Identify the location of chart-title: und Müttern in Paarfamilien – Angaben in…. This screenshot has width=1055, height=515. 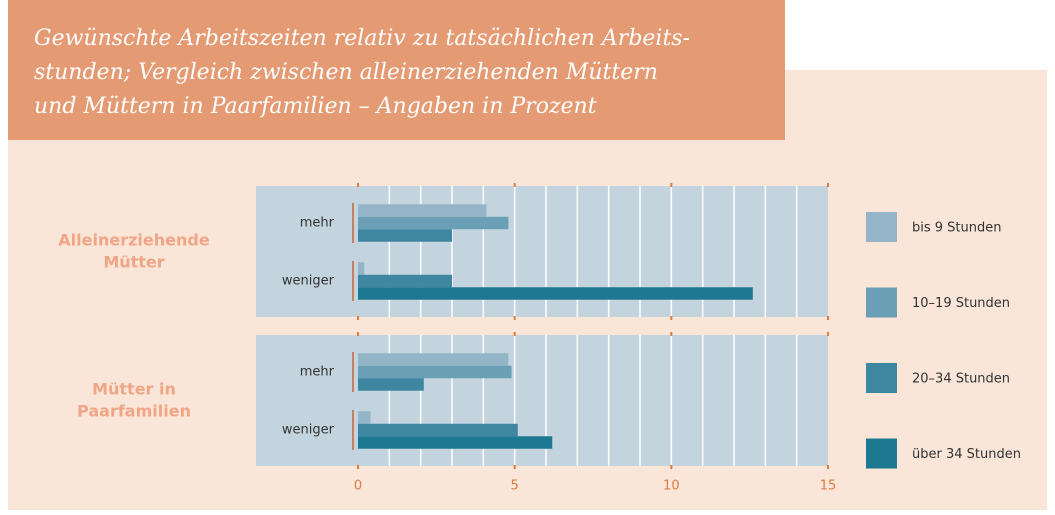
(315, 106).